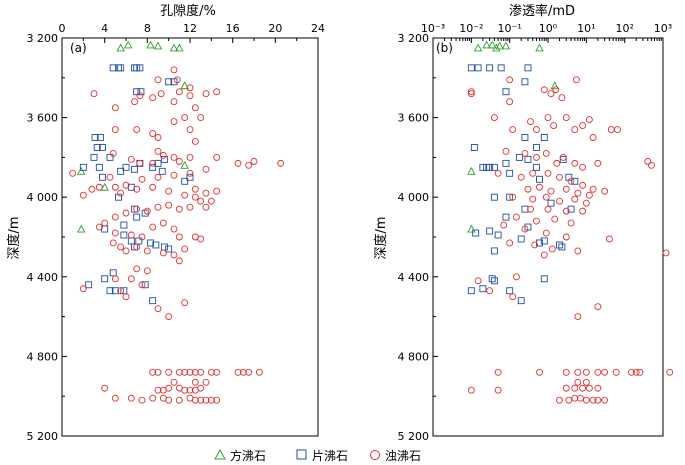 The image size is (685, 465). I want to click on panel-a-x-axis-title: 孔隙度/%, so click(188, 11).